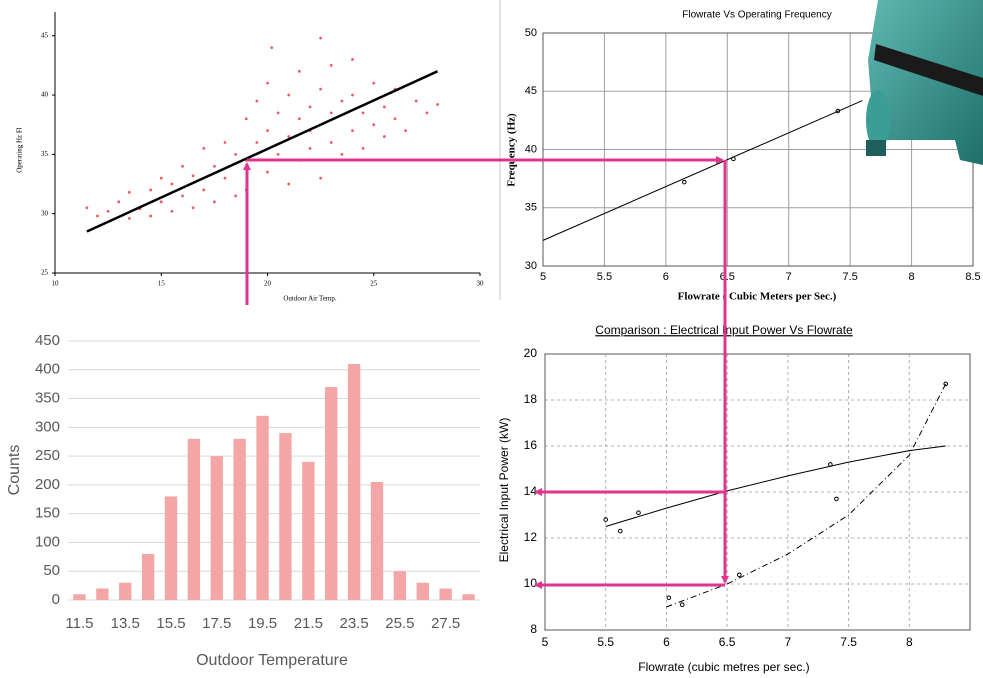 This screenshot has width=983, height=678. Describe the element at coordinates (45, 35) in the screenshot. I see `y-tick-label: 45` at that location.